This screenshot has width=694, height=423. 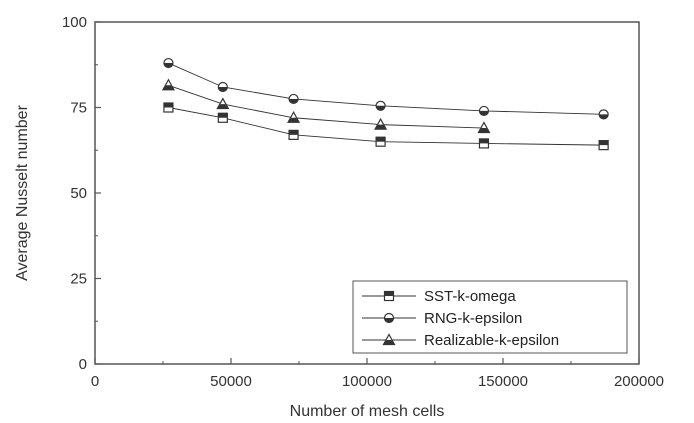 I want to click on x-tick-label: 100000, so click(x=367, y=381).